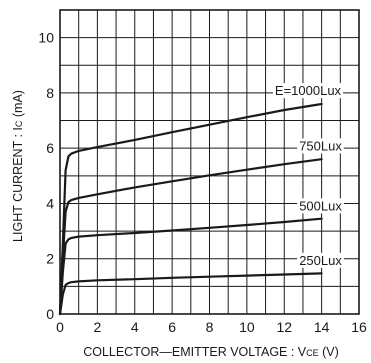 The width and height of the screenshot is (371, 363). What do you see at coordinates (135, 327) in the screenshot?
I see `x-tick-label: 4` at bounding box center [135, 327].